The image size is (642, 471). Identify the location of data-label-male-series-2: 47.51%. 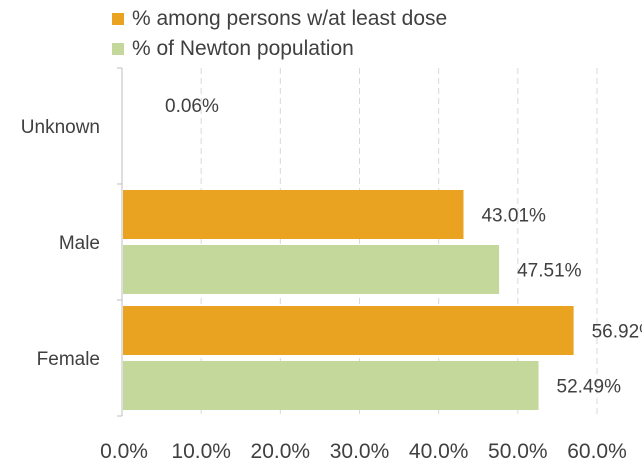
(549, 271).